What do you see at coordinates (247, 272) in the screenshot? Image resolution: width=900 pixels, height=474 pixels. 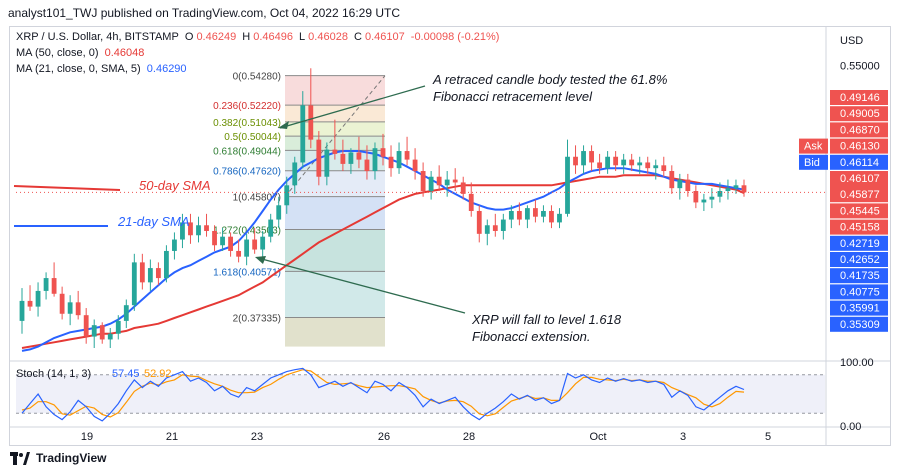 I see `fib-label-1.618: 1.618(0.40571)` at bounding box center [247, 272].